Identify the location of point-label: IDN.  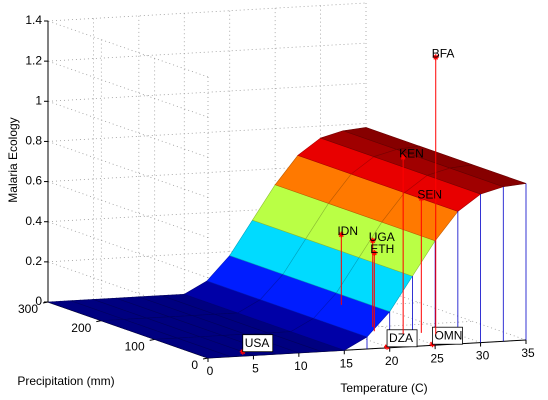
(347, 231).